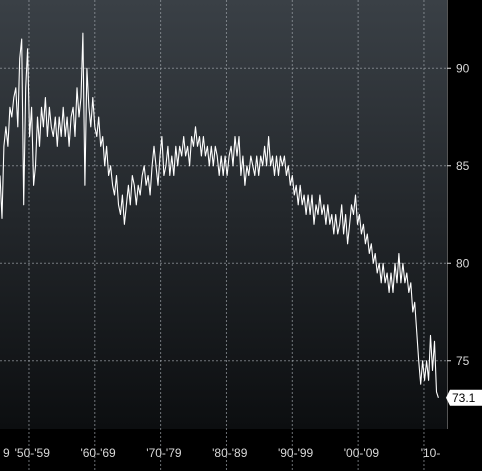 This screenshot has width=482, height=471. Describe the element at coordinates (463, 166) in the screenshot. I see `y-tick-label: 85` at that location.